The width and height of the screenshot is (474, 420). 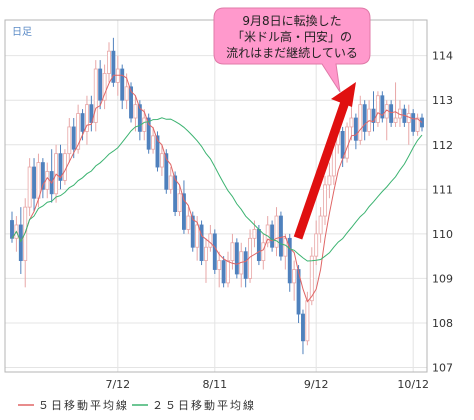 What do you see at coordinates (292, 50) in the screenshot?
I see `callout: 9月8日に転換した 「米ドル高・円安」の 流れはまだ継続している` at bounding box center [292, 50].